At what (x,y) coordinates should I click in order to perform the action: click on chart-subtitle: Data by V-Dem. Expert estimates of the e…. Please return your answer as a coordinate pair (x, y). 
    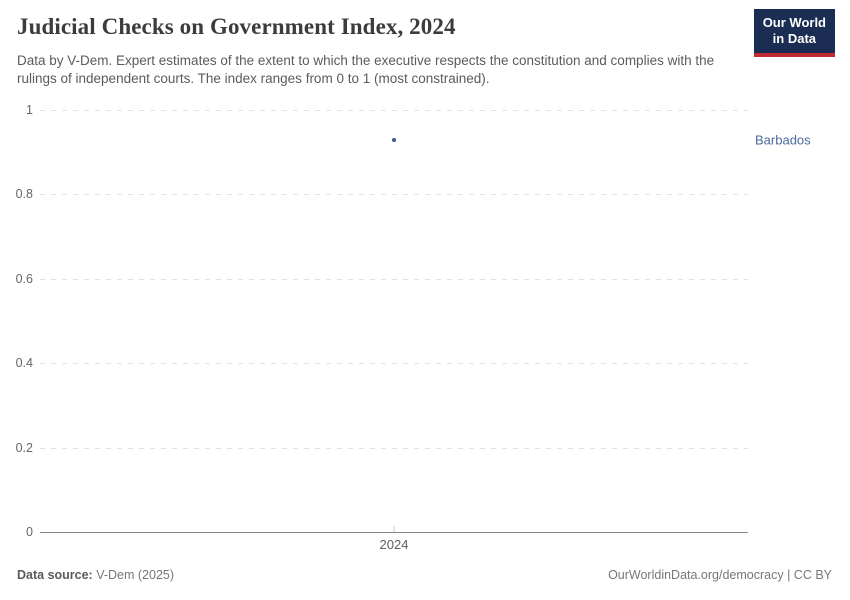
    Looking at the image, I should click on (366, 70).